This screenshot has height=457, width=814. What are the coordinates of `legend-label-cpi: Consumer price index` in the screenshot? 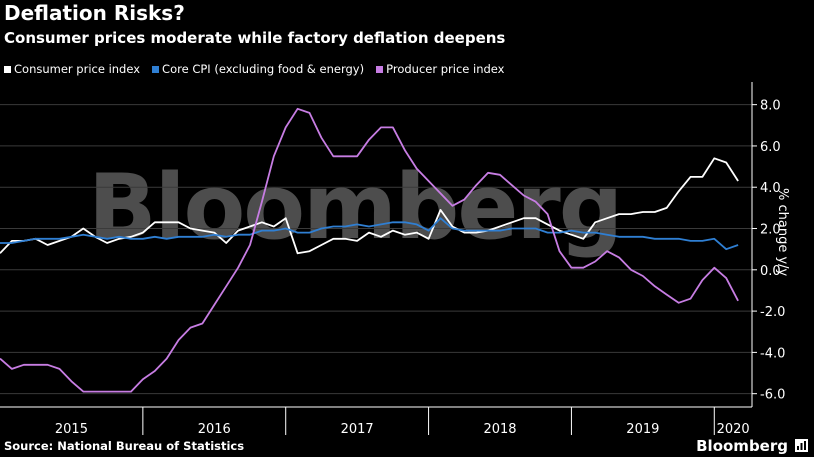 It's located at (77, 69).